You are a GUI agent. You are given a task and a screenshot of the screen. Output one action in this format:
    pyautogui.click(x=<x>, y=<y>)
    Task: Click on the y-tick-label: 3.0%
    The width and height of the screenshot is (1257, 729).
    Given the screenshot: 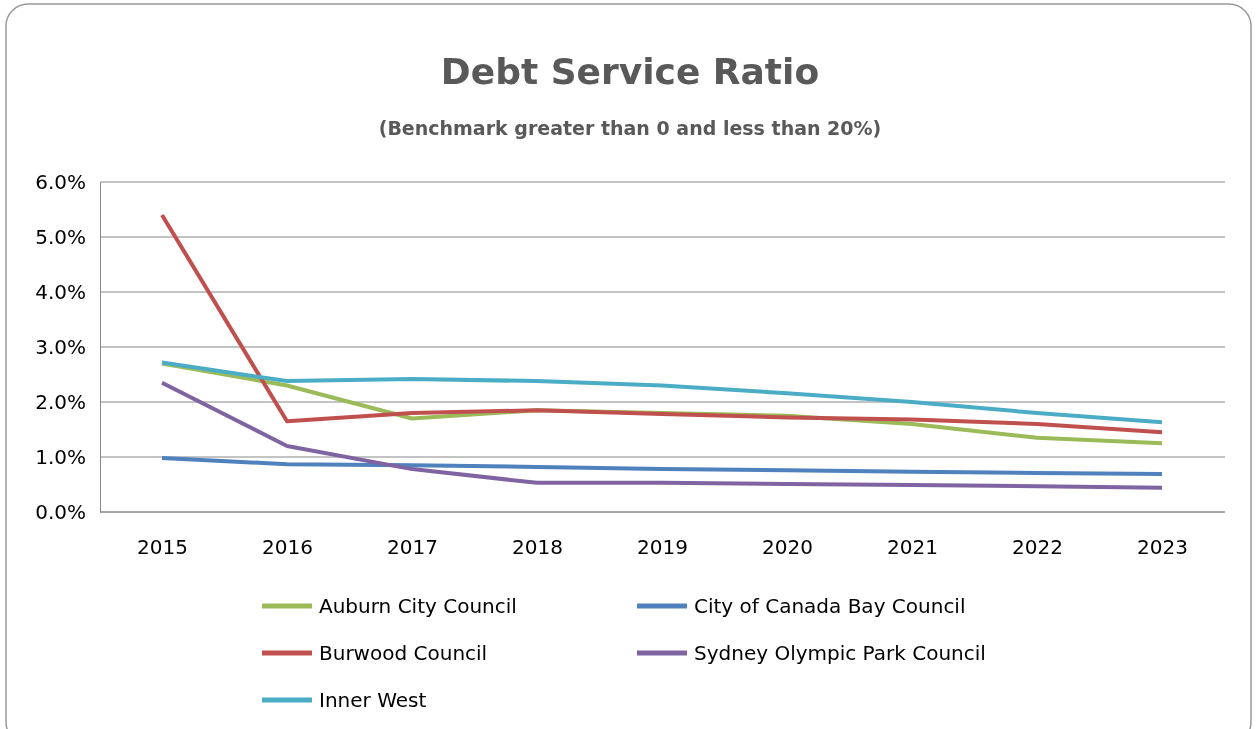 What is the action you would take?
    pyautogui.click(x=60, y=346)
    